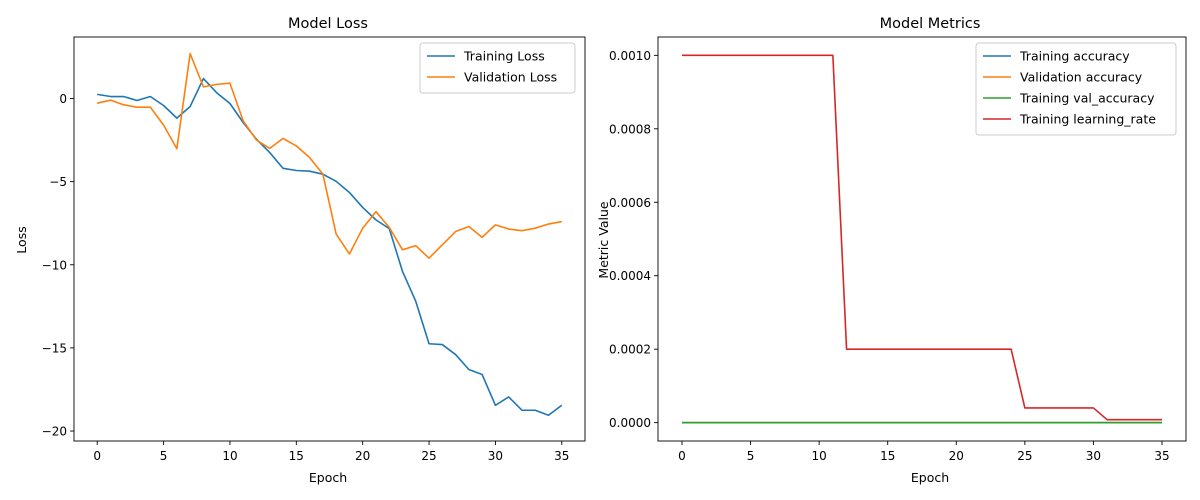 The image size is (1200, 500). I want to click on metrics-chart-x-tick-label: 20, so click(956, 456).